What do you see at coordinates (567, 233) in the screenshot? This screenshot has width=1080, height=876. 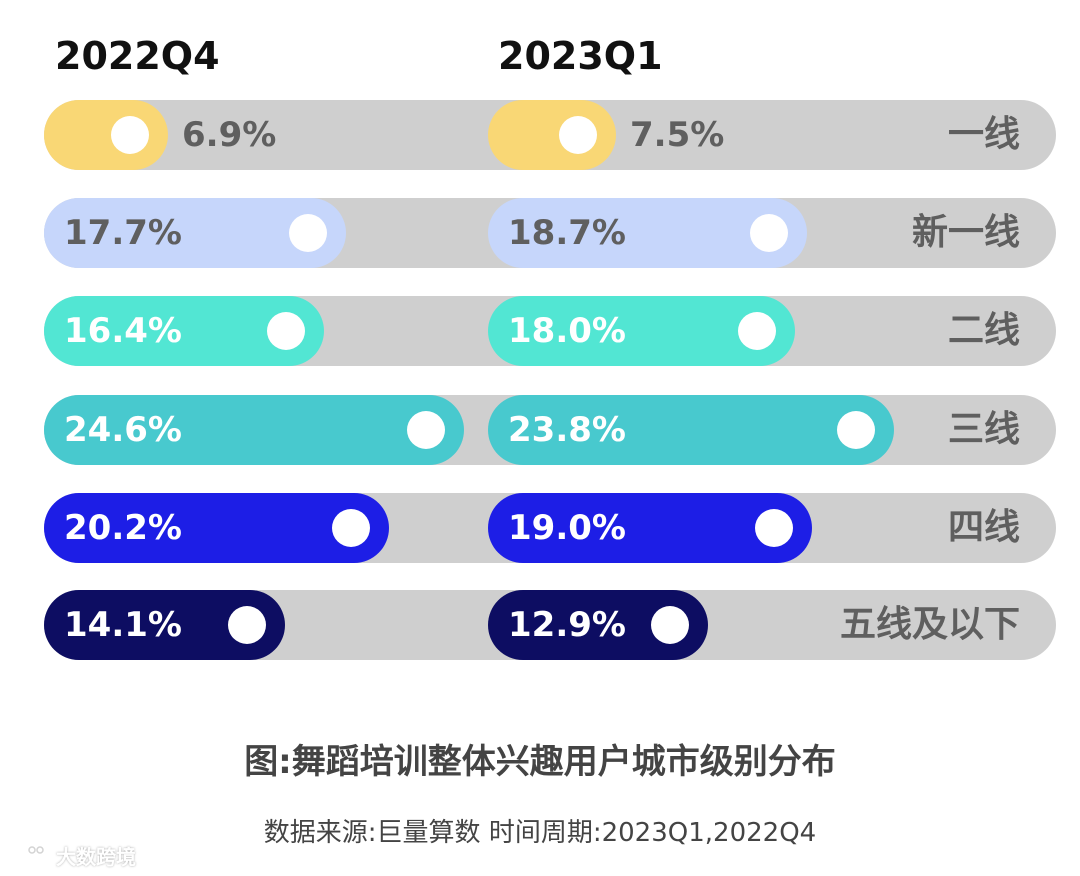 I see `value-label-2023Q1-1: 18.7%` at bounding box center [567, 233].